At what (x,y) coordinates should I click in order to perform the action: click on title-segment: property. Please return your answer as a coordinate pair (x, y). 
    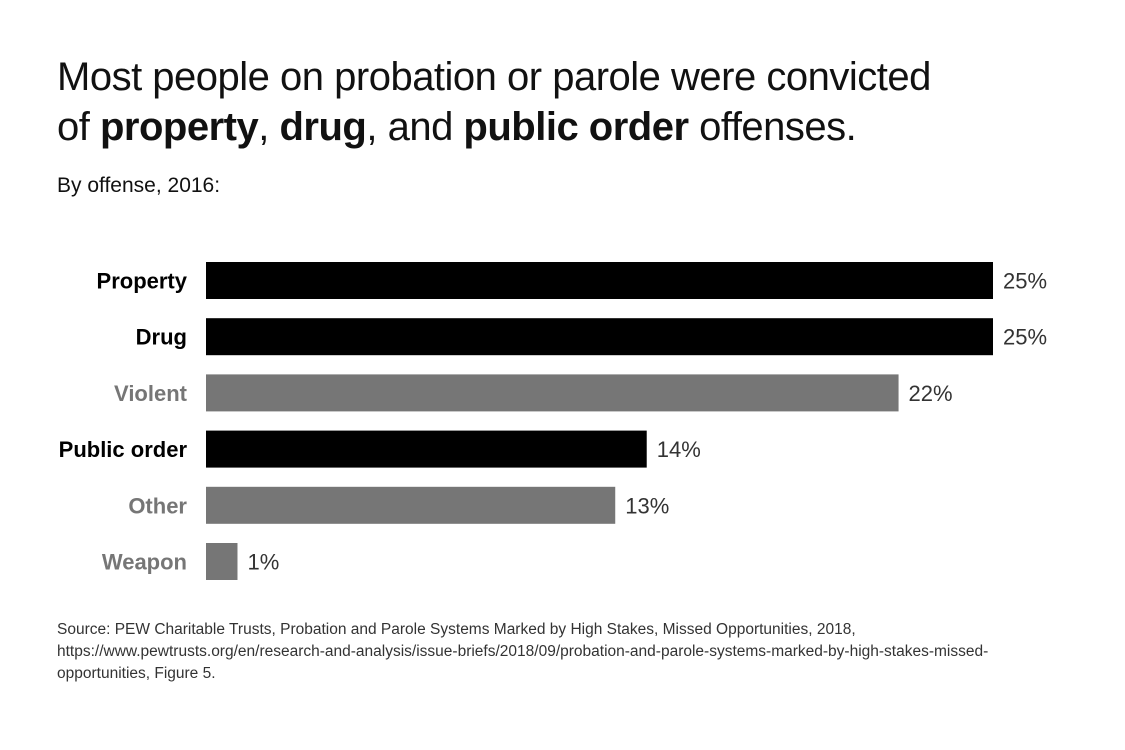
    Looking at the image, I should click on (179, 127).